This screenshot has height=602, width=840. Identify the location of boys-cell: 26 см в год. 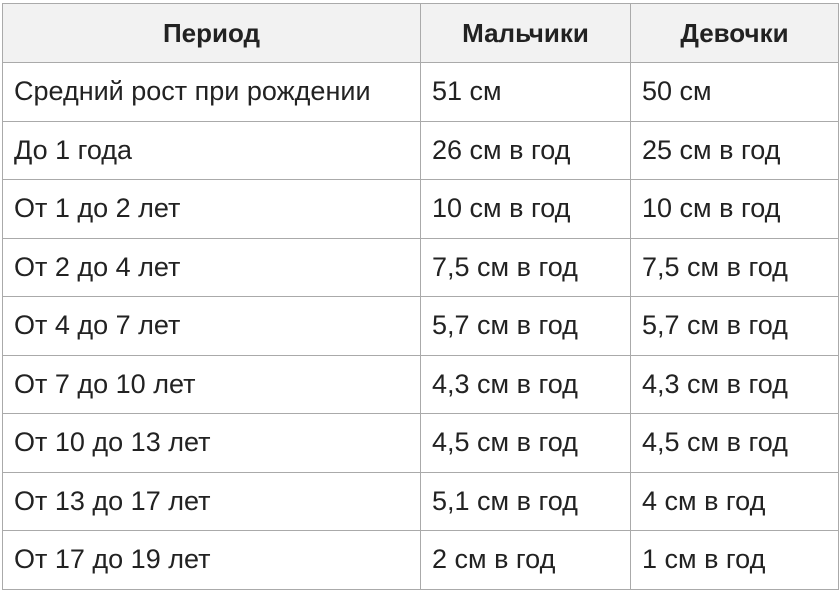
(525, 150).